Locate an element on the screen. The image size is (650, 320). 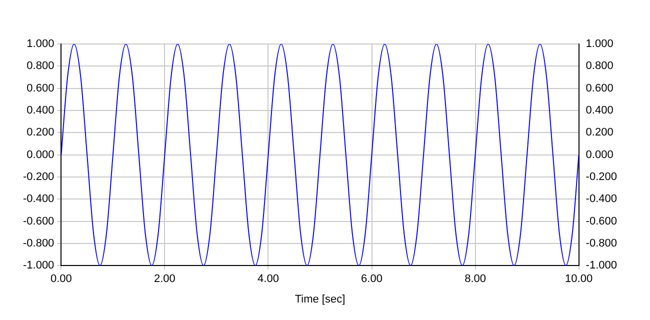
x-tick-label: 8.00 is located at coordinates (475, 279).